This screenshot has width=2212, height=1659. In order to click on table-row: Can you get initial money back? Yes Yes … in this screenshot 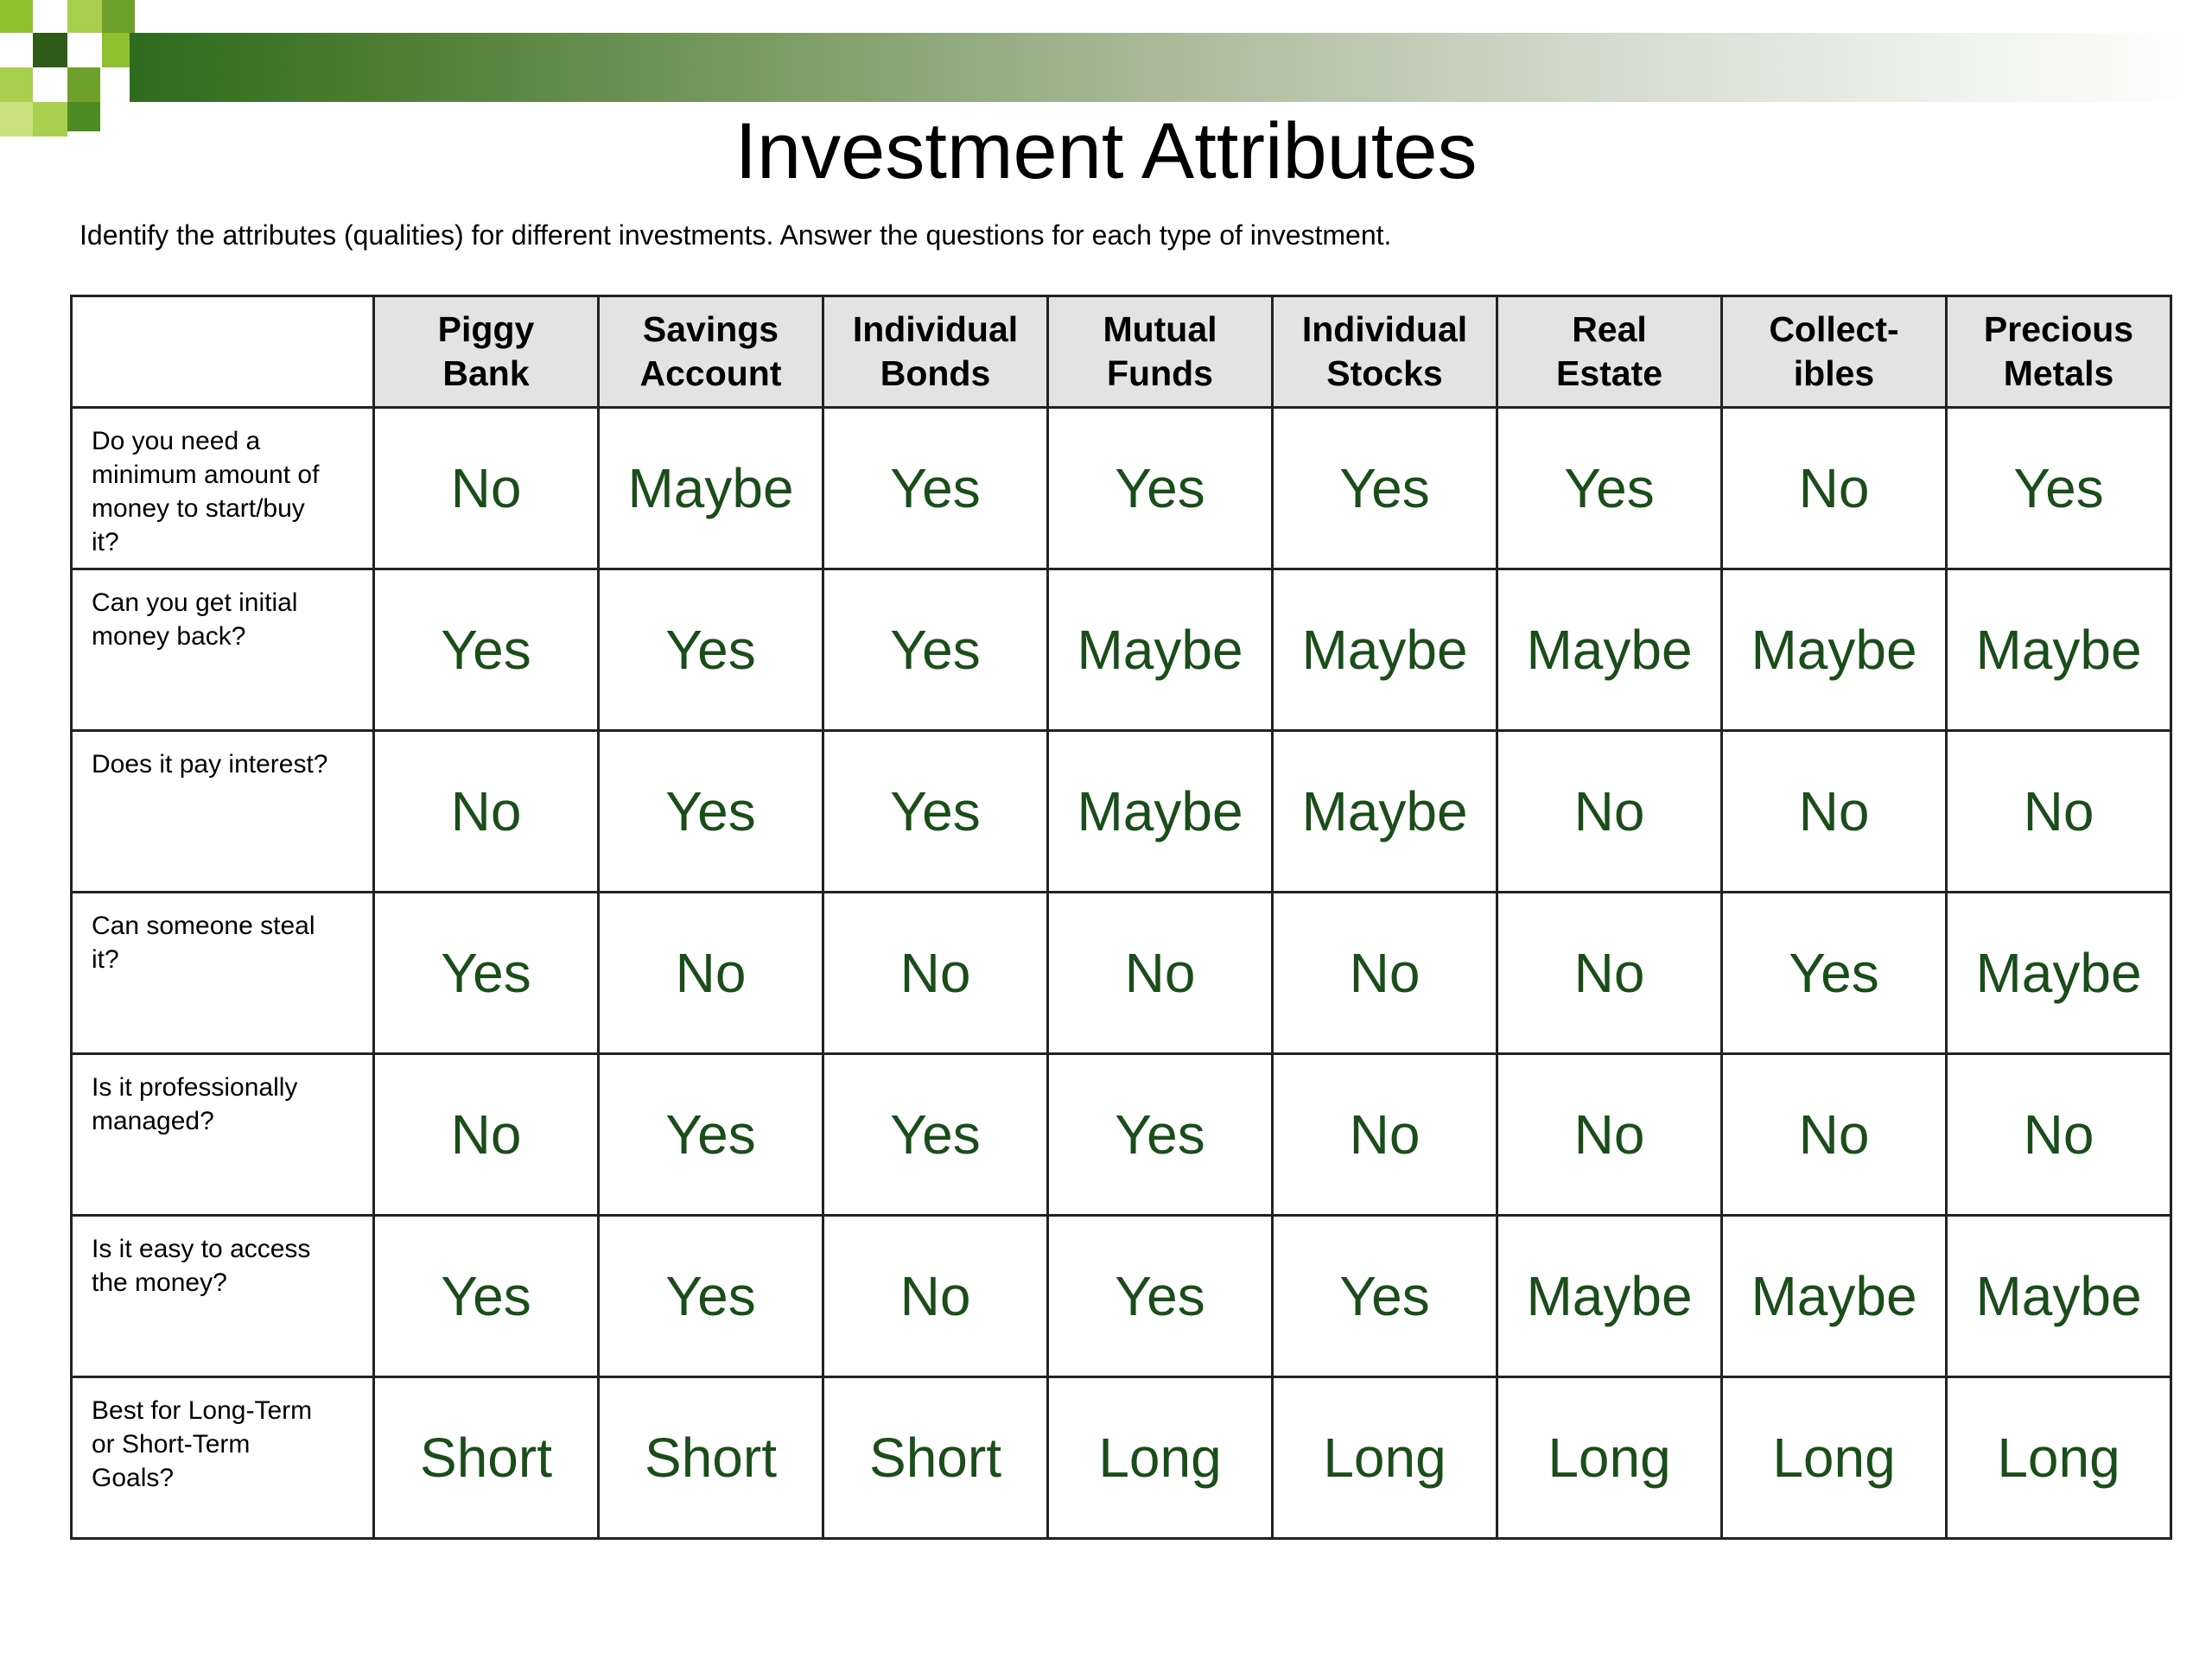, I will do `click(1121, 650)`.